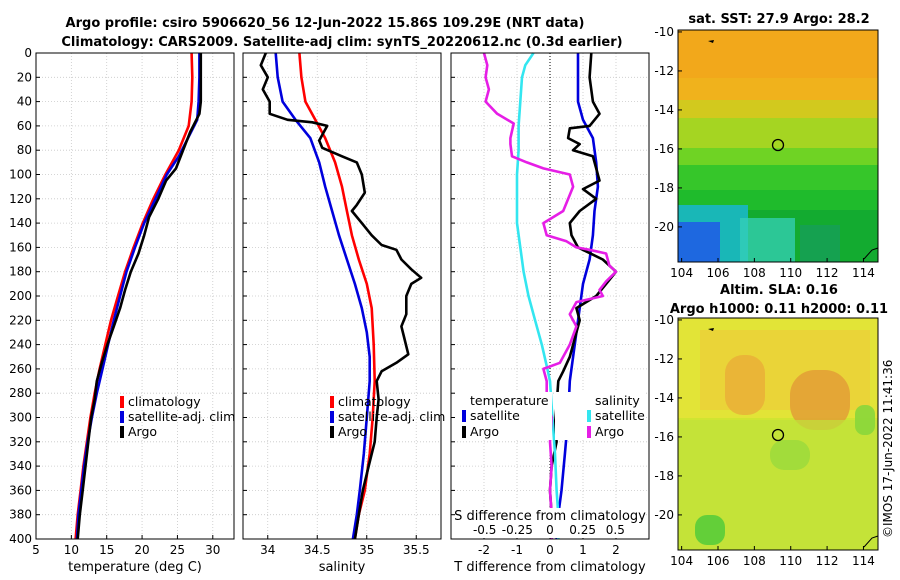 The height and width of the screenshot is (580, 900). What do you see at coordinates (20, 393) in the screenshot?
I see `y-tick-label: 280` at bounding box center [20, 393].